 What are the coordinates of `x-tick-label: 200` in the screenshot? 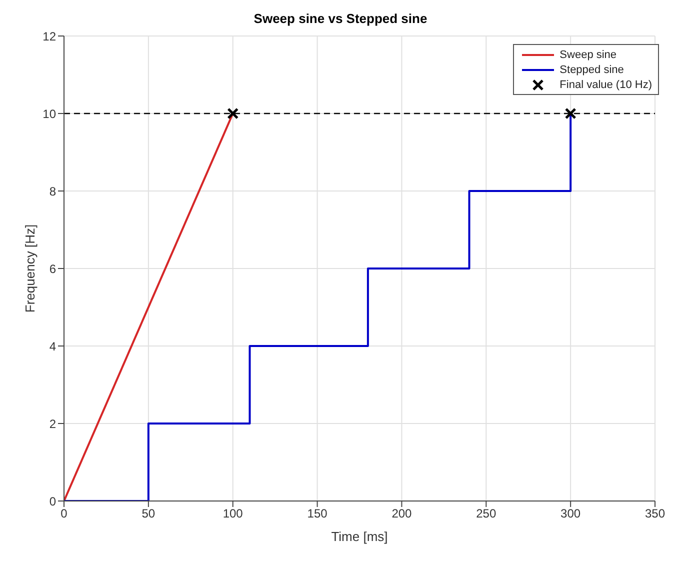 It's located at (402, 513).